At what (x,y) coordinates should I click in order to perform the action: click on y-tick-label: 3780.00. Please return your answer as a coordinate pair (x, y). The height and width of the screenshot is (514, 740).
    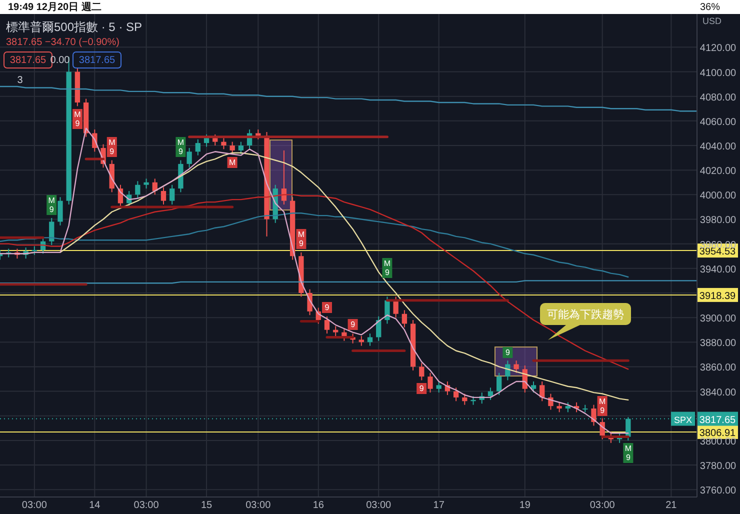
    Looking at the image, I should click on (718, 466).